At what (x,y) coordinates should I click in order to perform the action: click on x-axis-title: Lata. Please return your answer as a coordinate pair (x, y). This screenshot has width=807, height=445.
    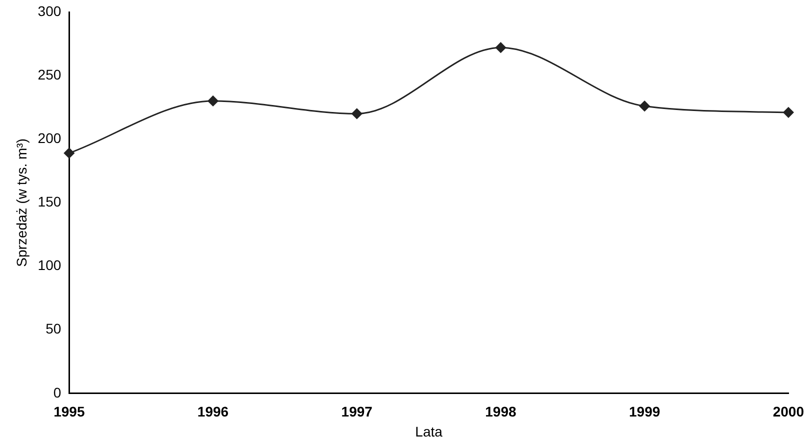
    Looking at the image, I should click on (429, 431).